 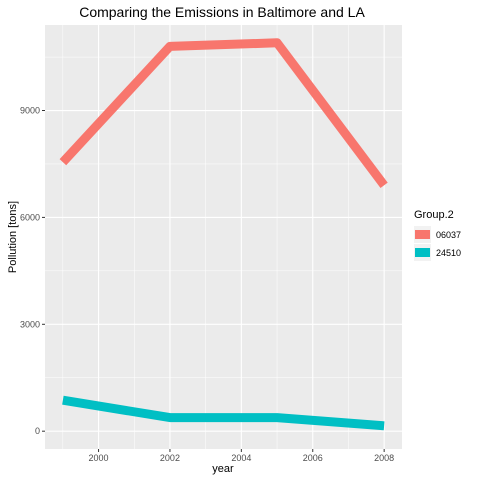 What do you see at coordinates (30, 217) in the screenshot?
I see `y-tick-label: 6000` at bounding box center [30, 217].